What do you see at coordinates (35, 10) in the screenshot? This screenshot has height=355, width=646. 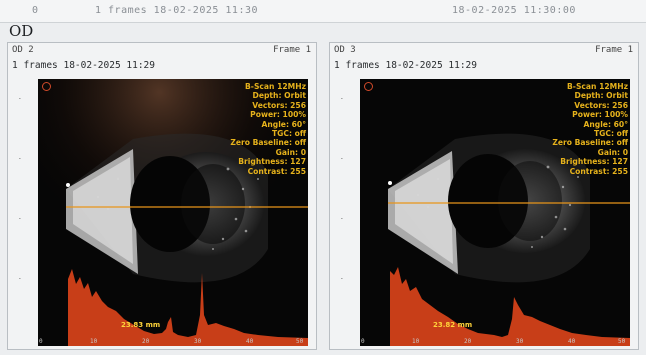 I see `header-left-value: 0` at bounding box center [35, 10].